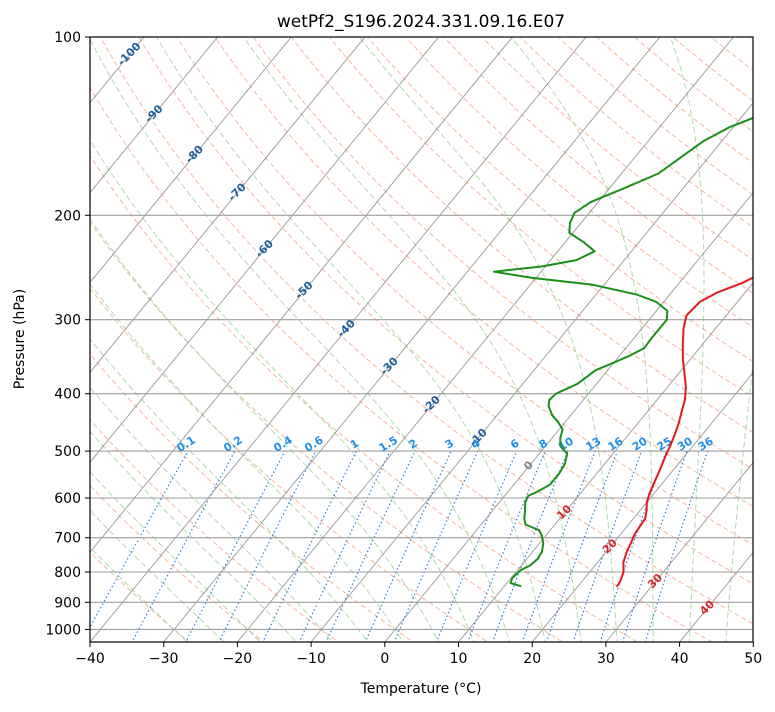  Describe the element at coordinates (67, 603) in the screenshot. I see `y-tick-label: 900` at that location.